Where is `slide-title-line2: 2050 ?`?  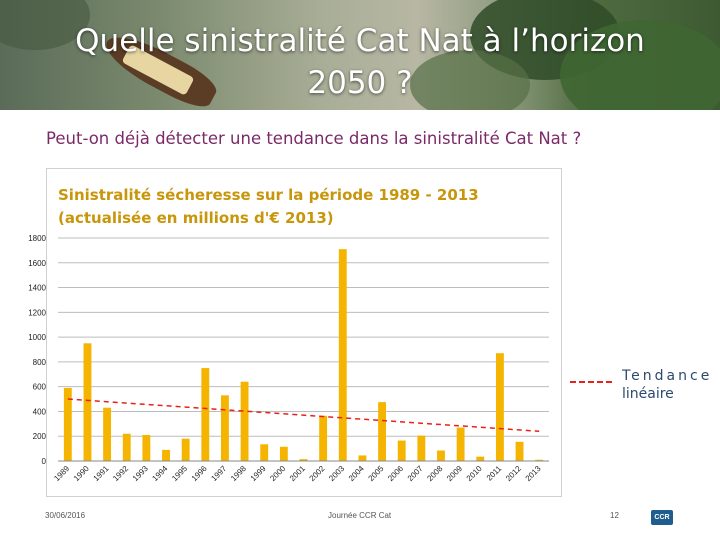 slide-title-line2: 2050 ? is located at coordinates (360, 83).